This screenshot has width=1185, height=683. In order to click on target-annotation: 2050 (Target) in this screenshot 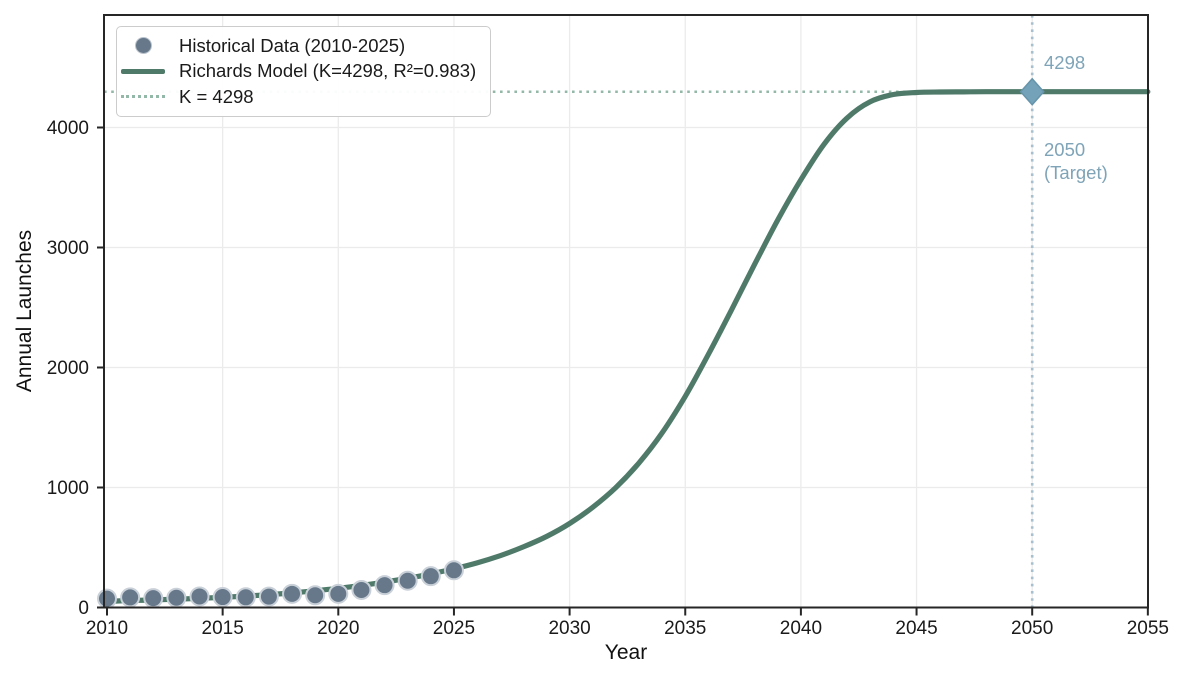, I will do `click(1076, 161)`.